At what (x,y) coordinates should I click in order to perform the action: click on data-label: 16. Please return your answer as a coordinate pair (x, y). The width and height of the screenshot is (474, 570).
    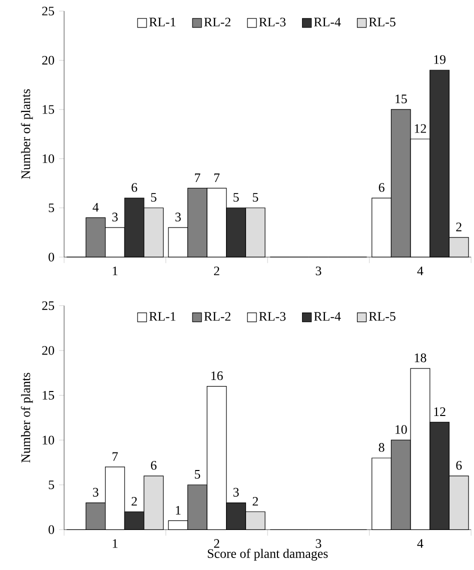
    Looking at the image, I should click on (217, 375).